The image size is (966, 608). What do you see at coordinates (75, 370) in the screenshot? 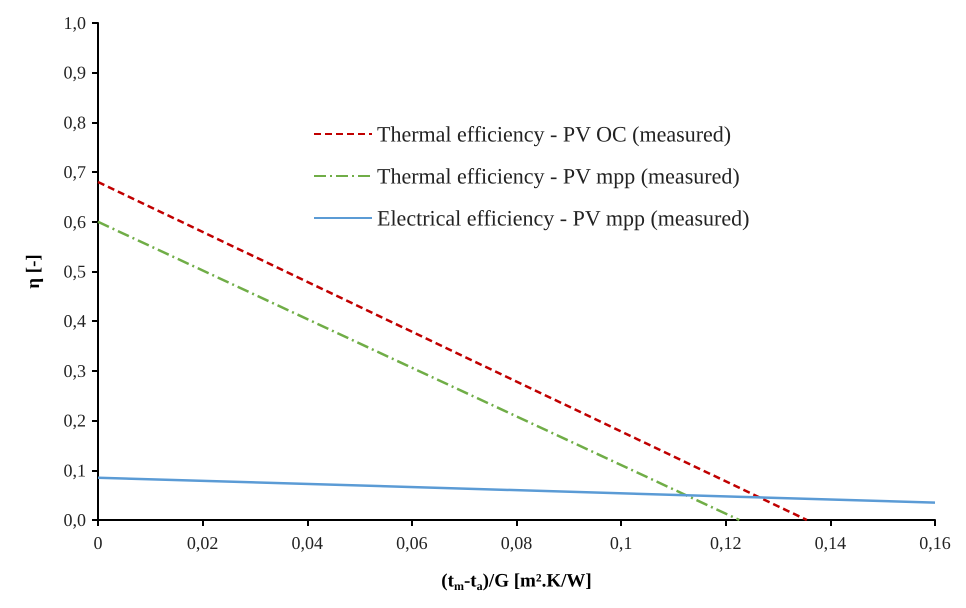
I see `y-tick-label: 0,3` at bounding box center [75, 370].